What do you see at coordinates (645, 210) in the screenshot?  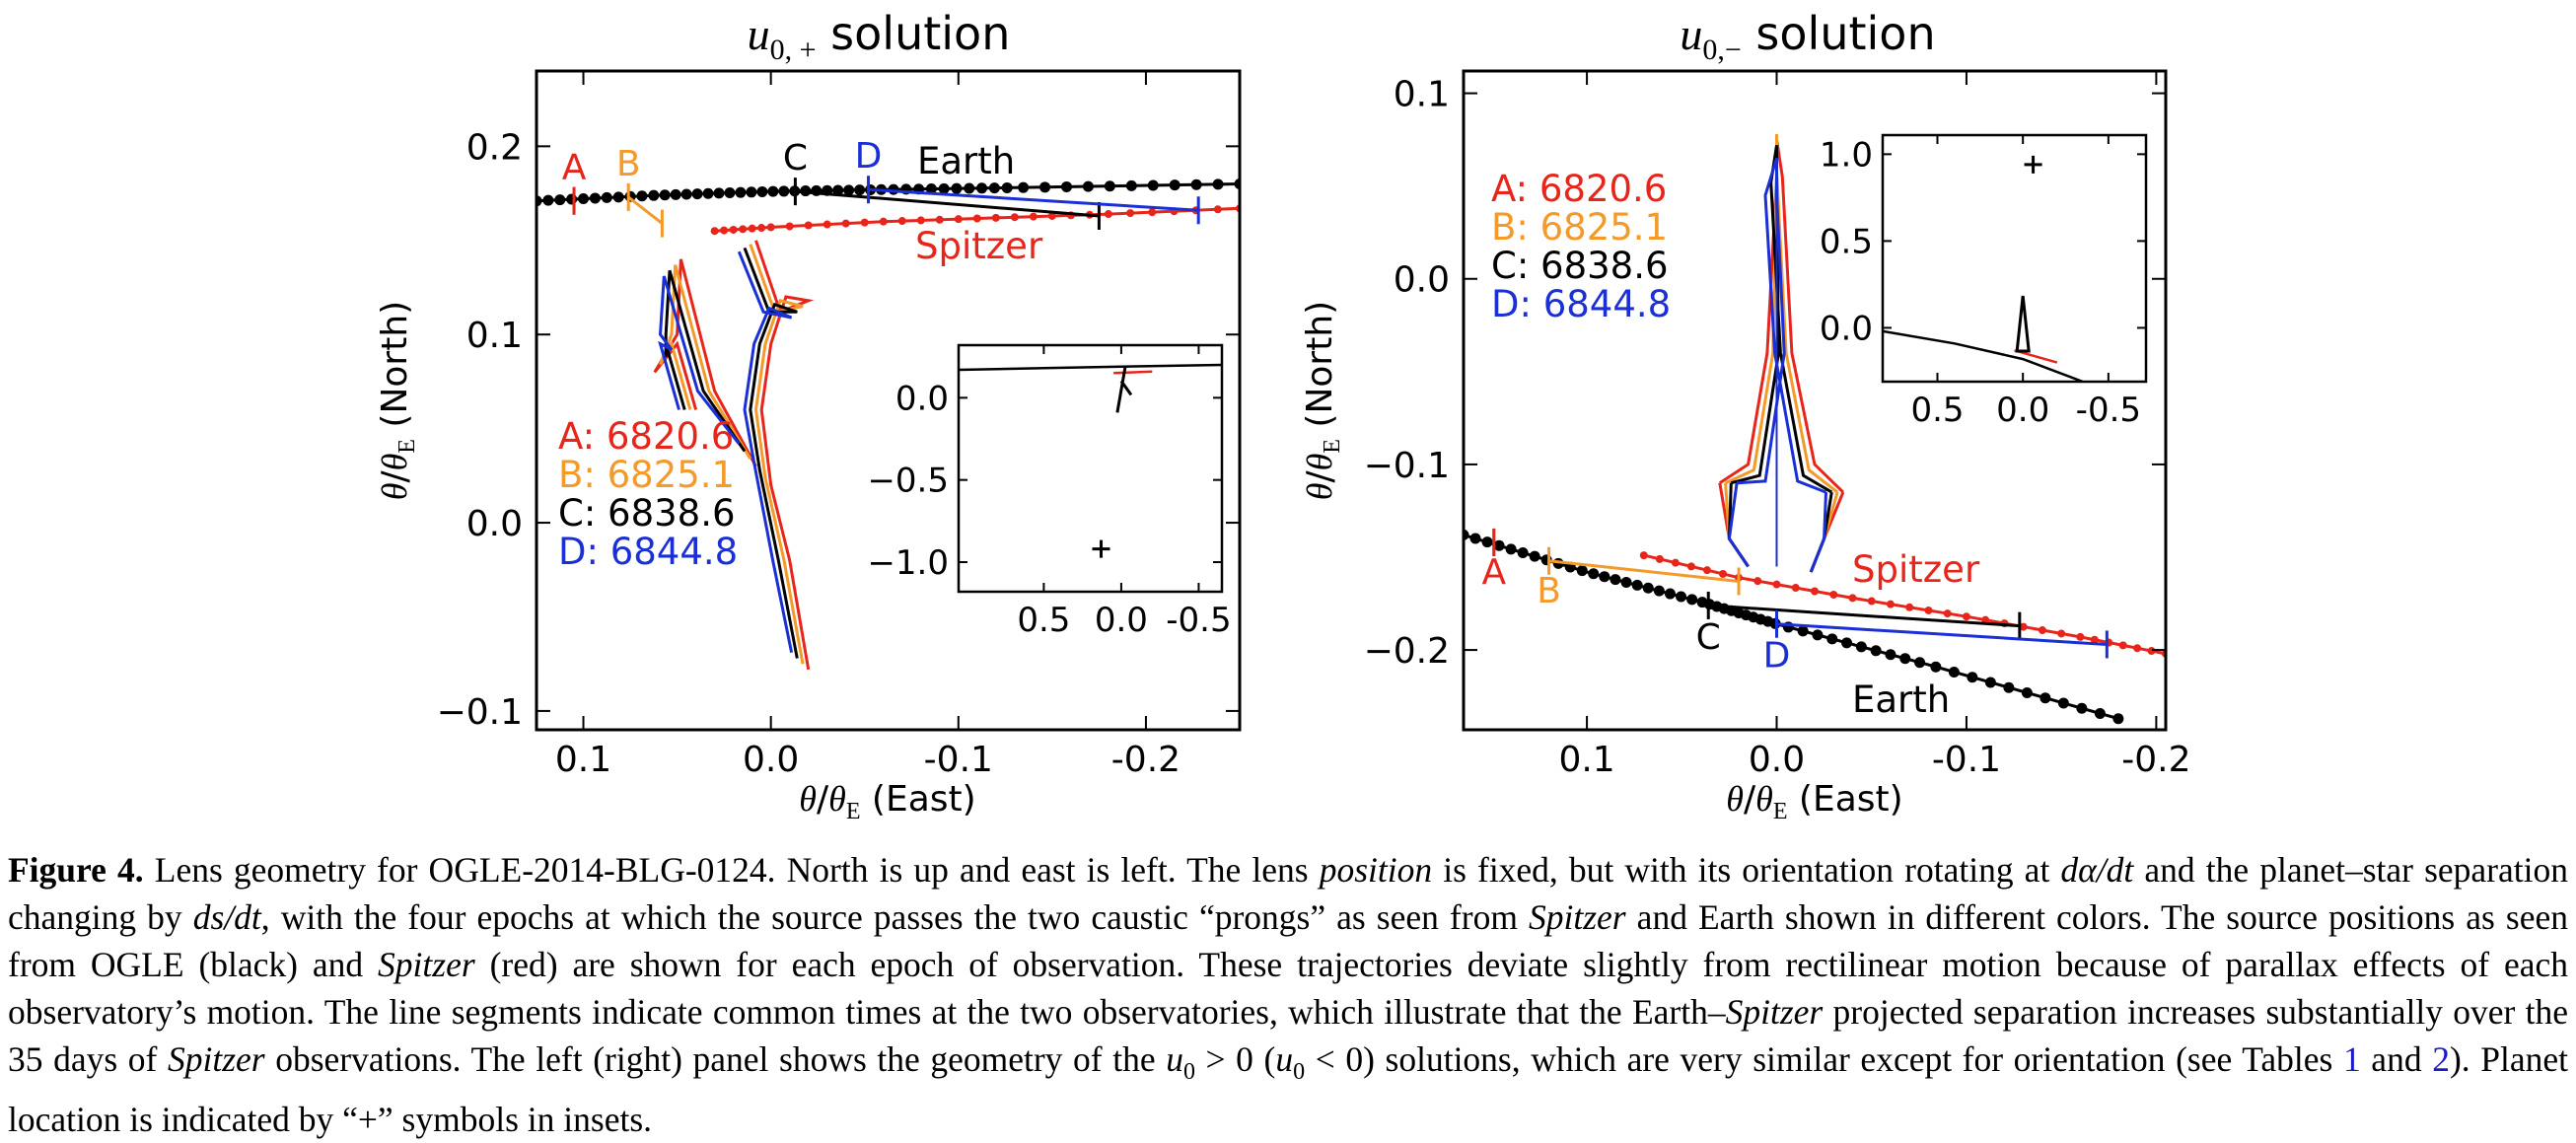 I see `epoch-segment-B` at bounding box center [645, 210].